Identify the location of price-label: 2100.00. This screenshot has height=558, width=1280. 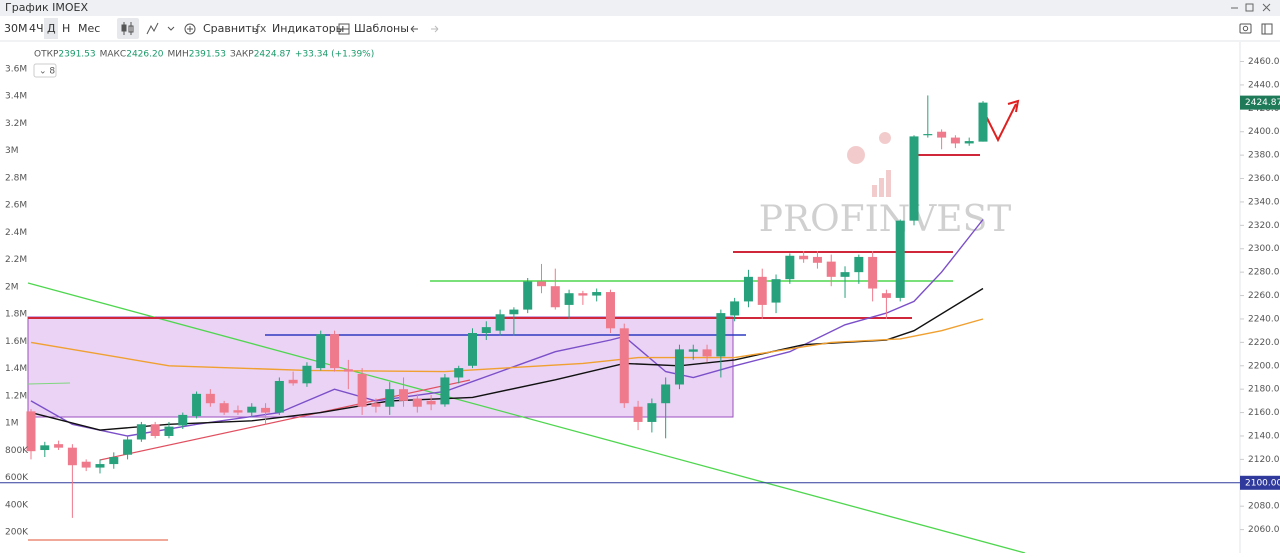
(1262, 483).